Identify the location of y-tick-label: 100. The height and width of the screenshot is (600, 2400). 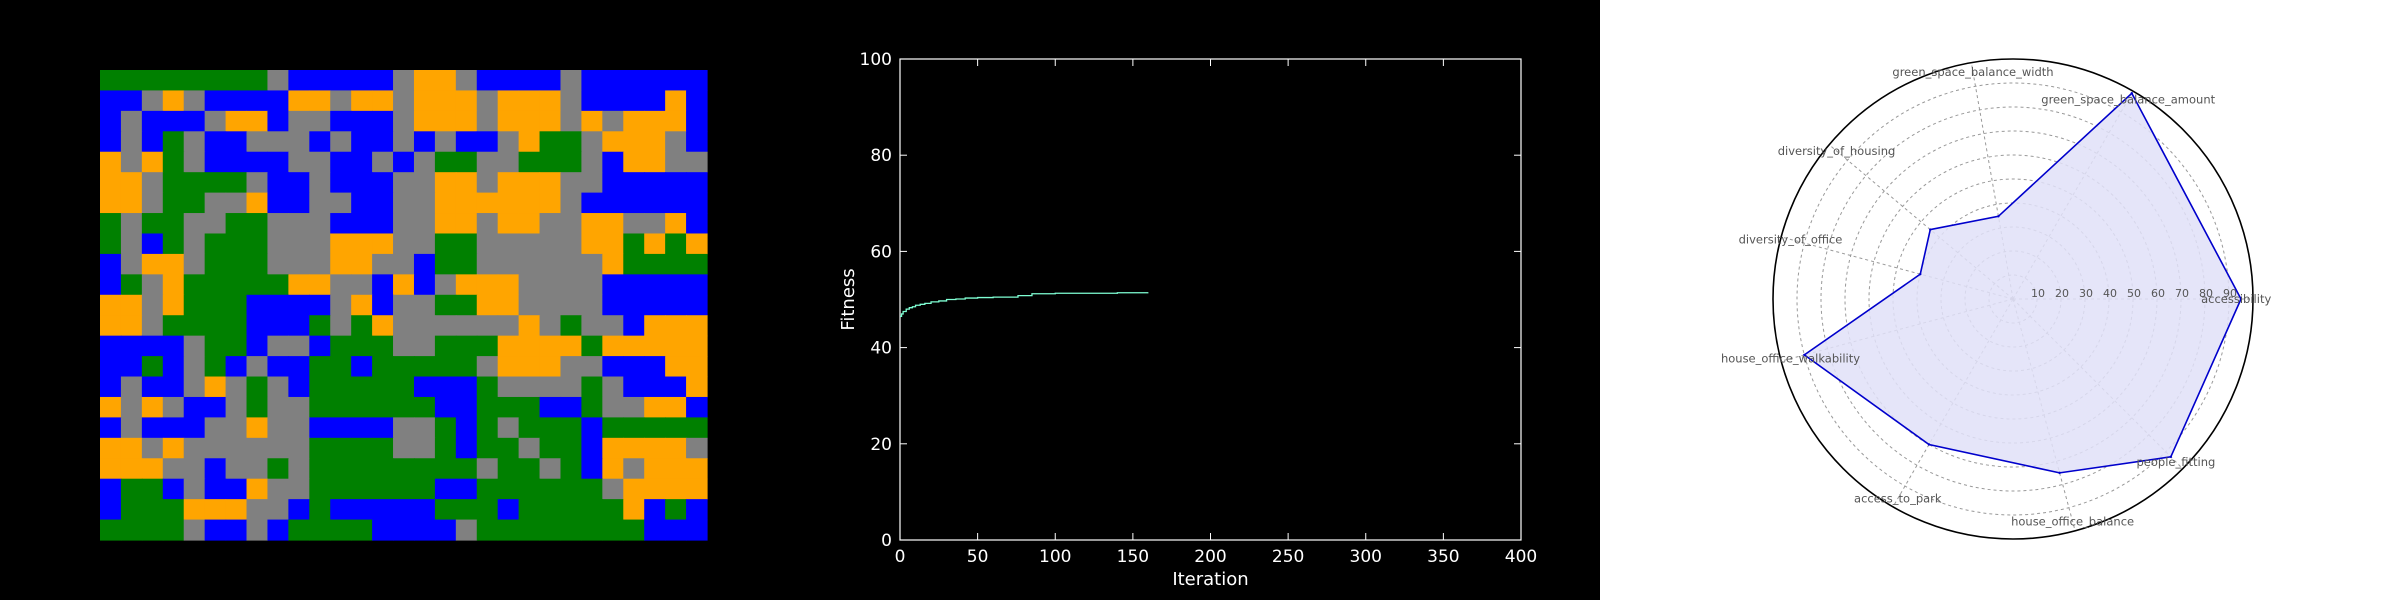
(876, 60).